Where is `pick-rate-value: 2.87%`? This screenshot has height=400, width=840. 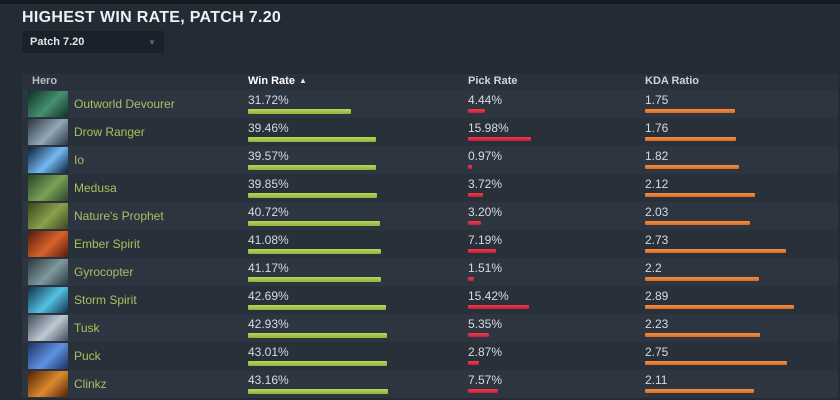 pick-rate-value: 2.87% is located at coordinates (485, 352).